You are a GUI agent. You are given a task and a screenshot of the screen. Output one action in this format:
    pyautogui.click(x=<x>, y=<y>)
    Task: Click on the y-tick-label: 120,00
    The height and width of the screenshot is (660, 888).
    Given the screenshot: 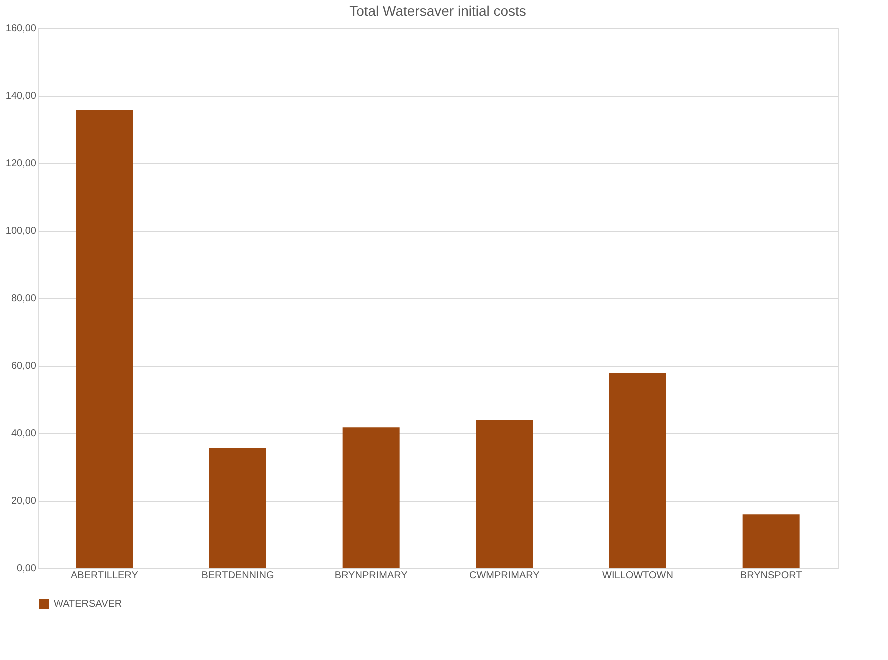 What is the action you would take?
    pyautogui.click(x=21, y=164)
    